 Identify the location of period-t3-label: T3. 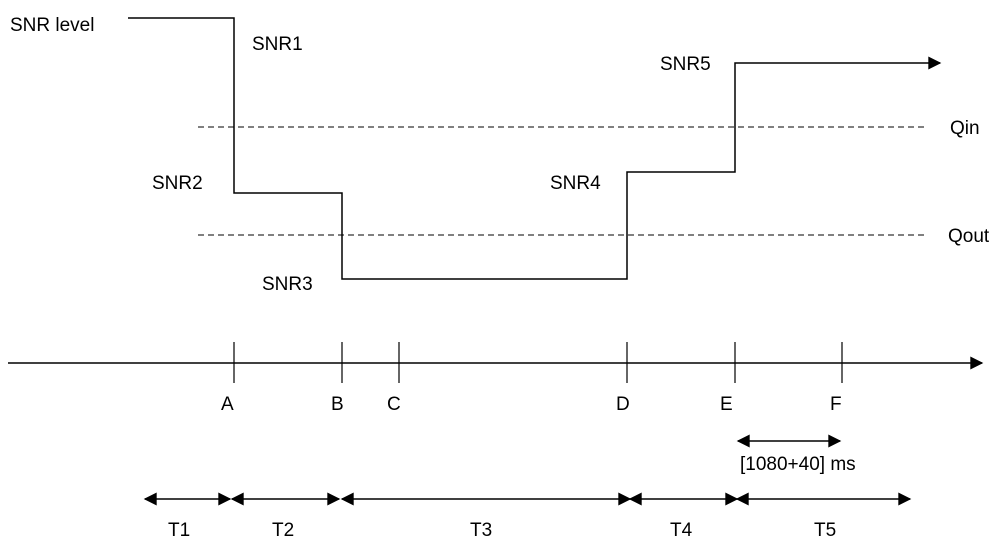
(481, 530).